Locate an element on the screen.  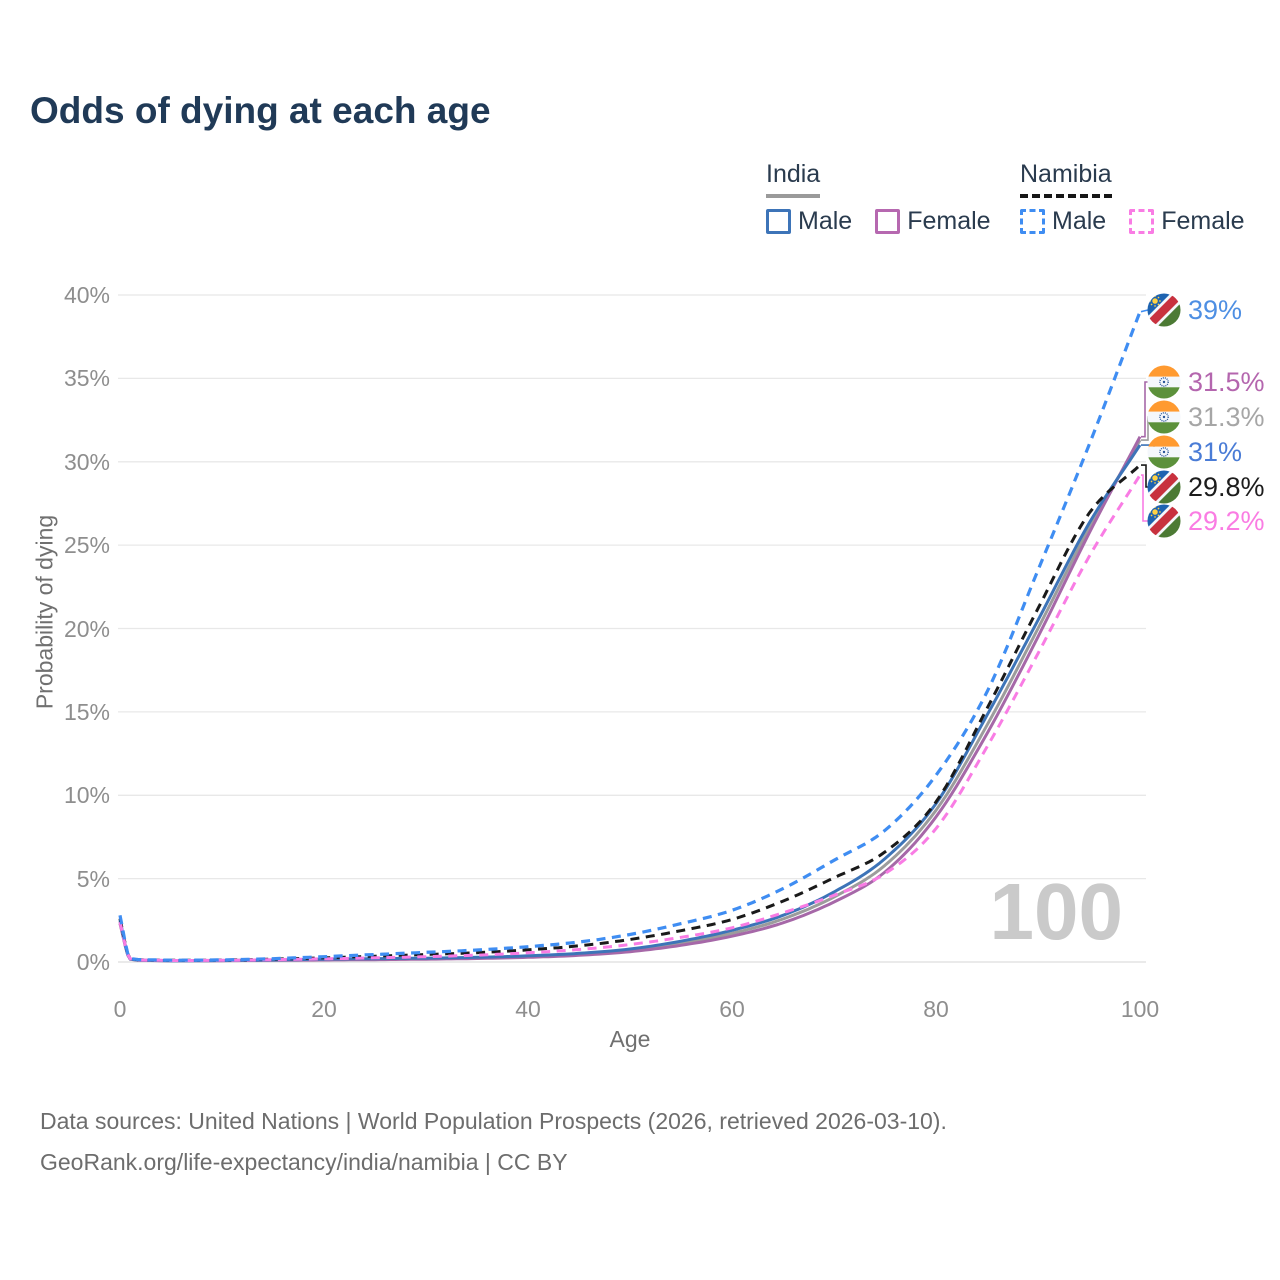
legend-swatch-namibia-female is located at coordinates (1142, 221).